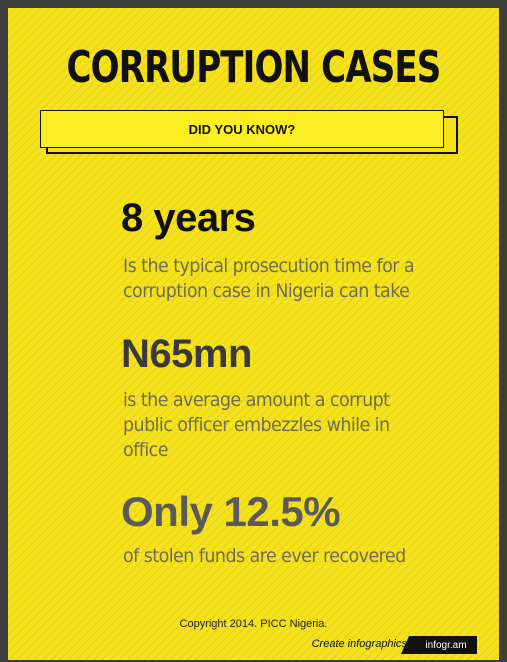  What do you see at coordinates (264, 556) in the screenshot?
I see `fact-description-recovered: of stolen funds are ever recovered` at bounding box center [264, 556].